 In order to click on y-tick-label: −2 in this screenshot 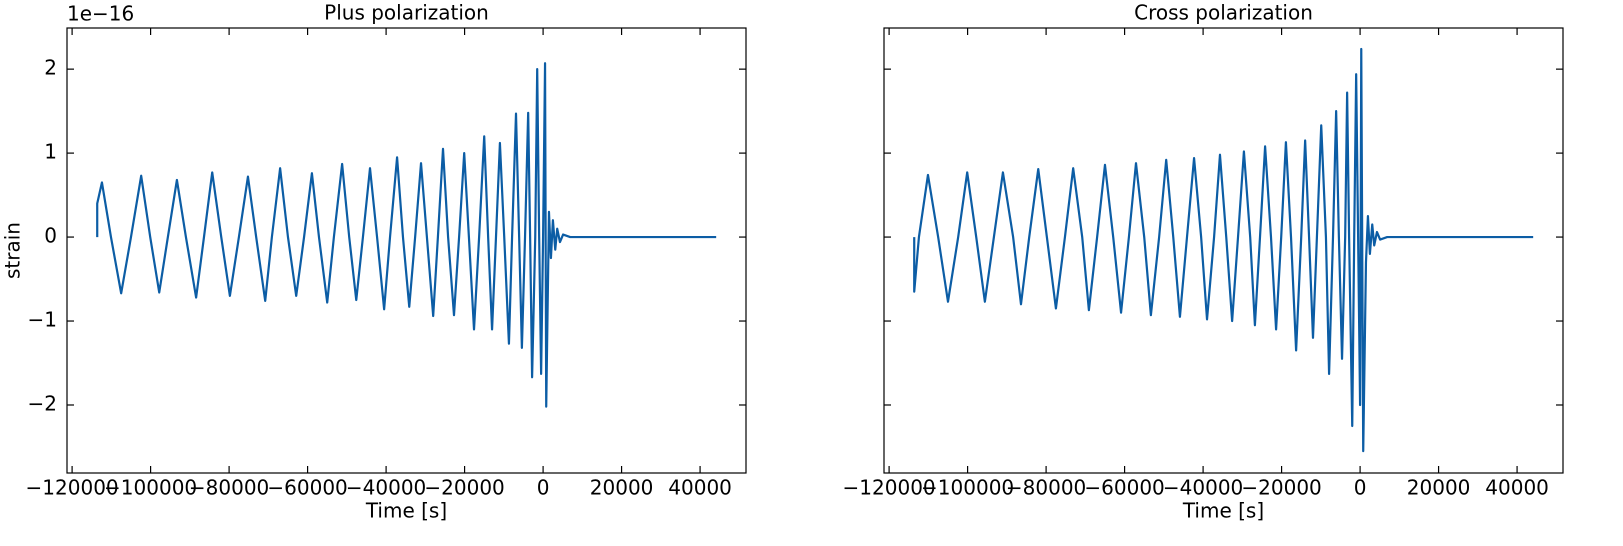, I will do `click(42, 403)`.